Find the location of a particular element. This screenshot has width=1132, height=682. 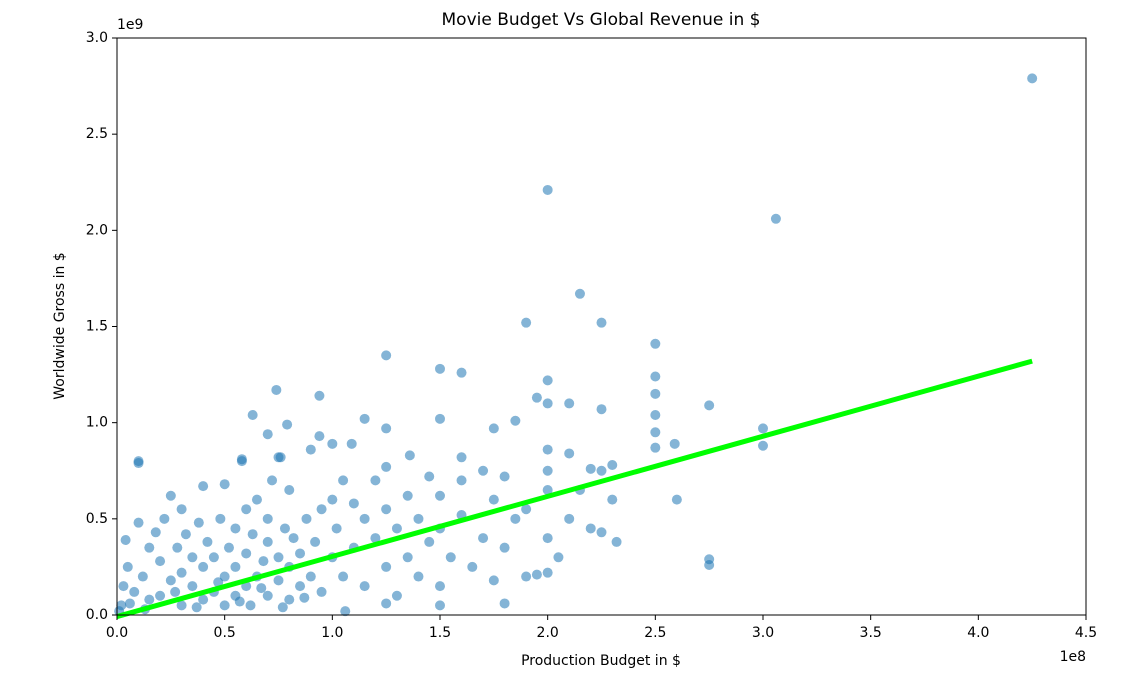

x-tick-label: 3.5 is located at coordinates (871, 633).